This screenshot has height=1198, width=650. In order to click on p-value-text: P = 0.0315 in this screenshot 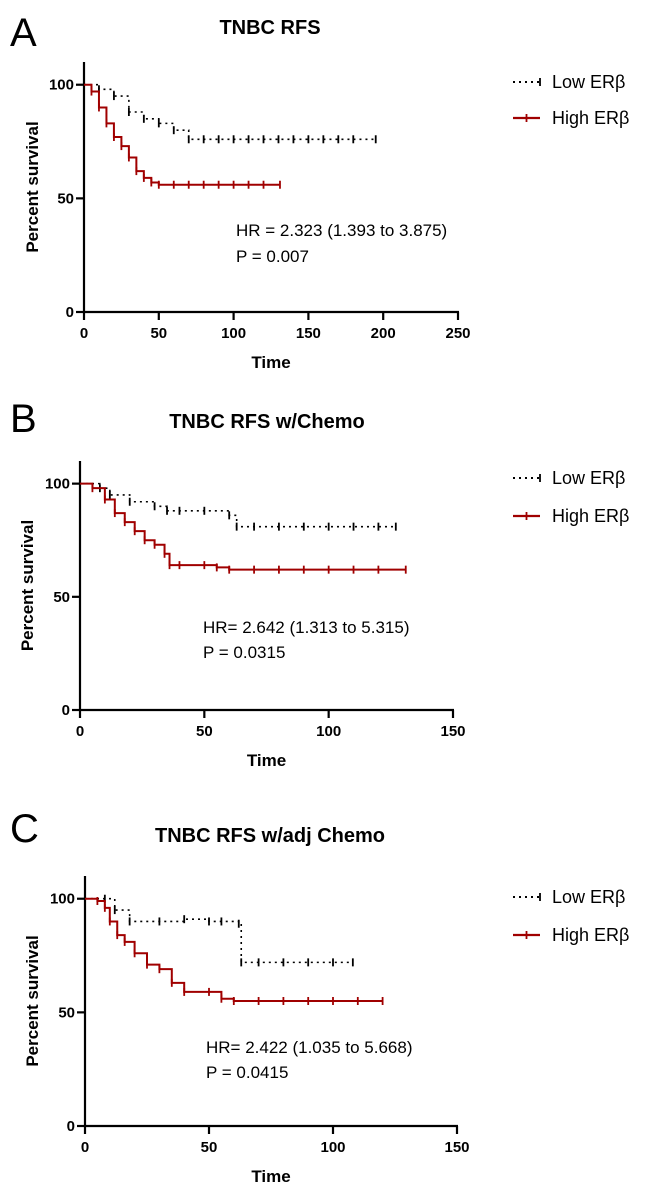, I will do `click(244, 652)`.